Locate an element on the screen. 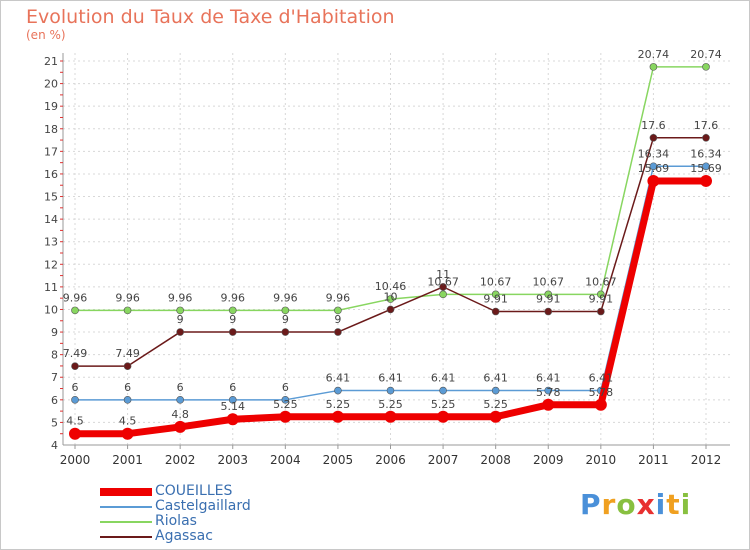 Image resolution: width=750 pixels, height=550 pixels. legend-label-castelgaillard: Castelgaillard is located at coordinates (203, 506).